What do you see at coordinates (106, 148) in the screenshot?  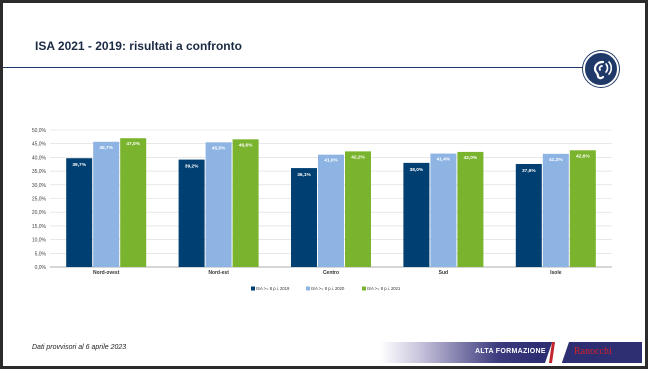 I see `data-label: 45,7%` at bounding box center [106, 148].